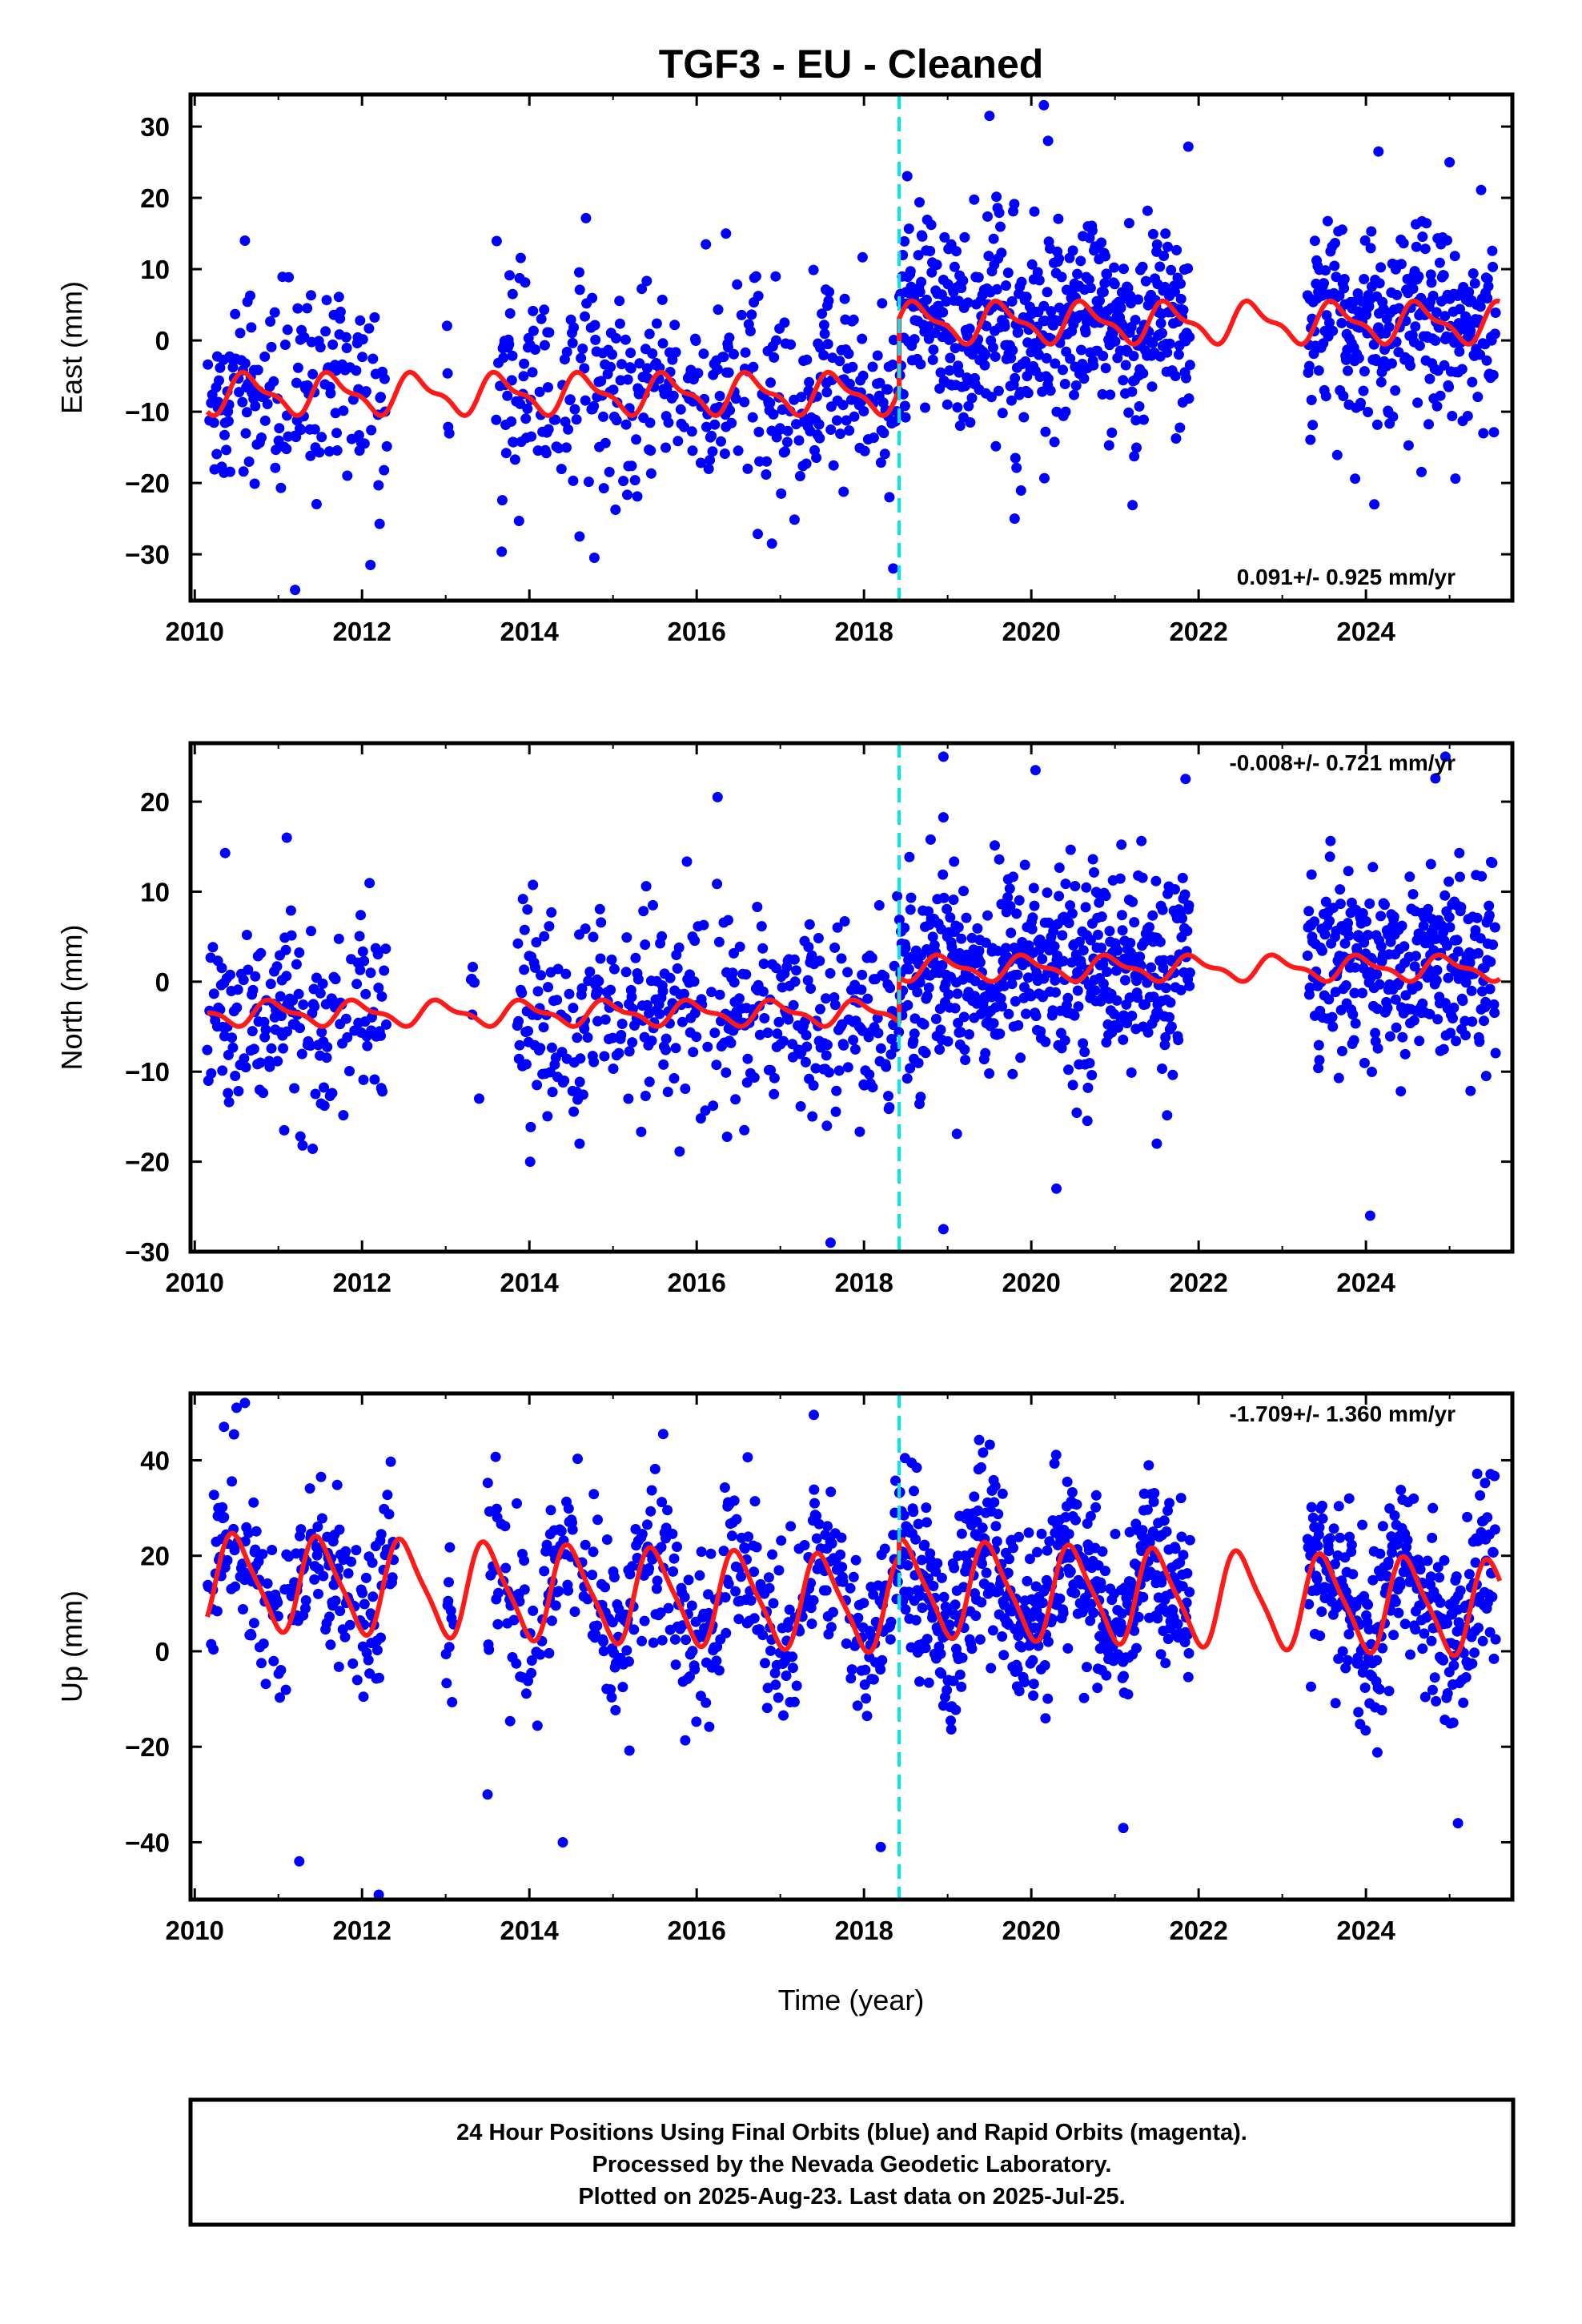 This screenshot has width=1582, height=2324. I want to click on y-tick-label: 20, so click(155, 802).